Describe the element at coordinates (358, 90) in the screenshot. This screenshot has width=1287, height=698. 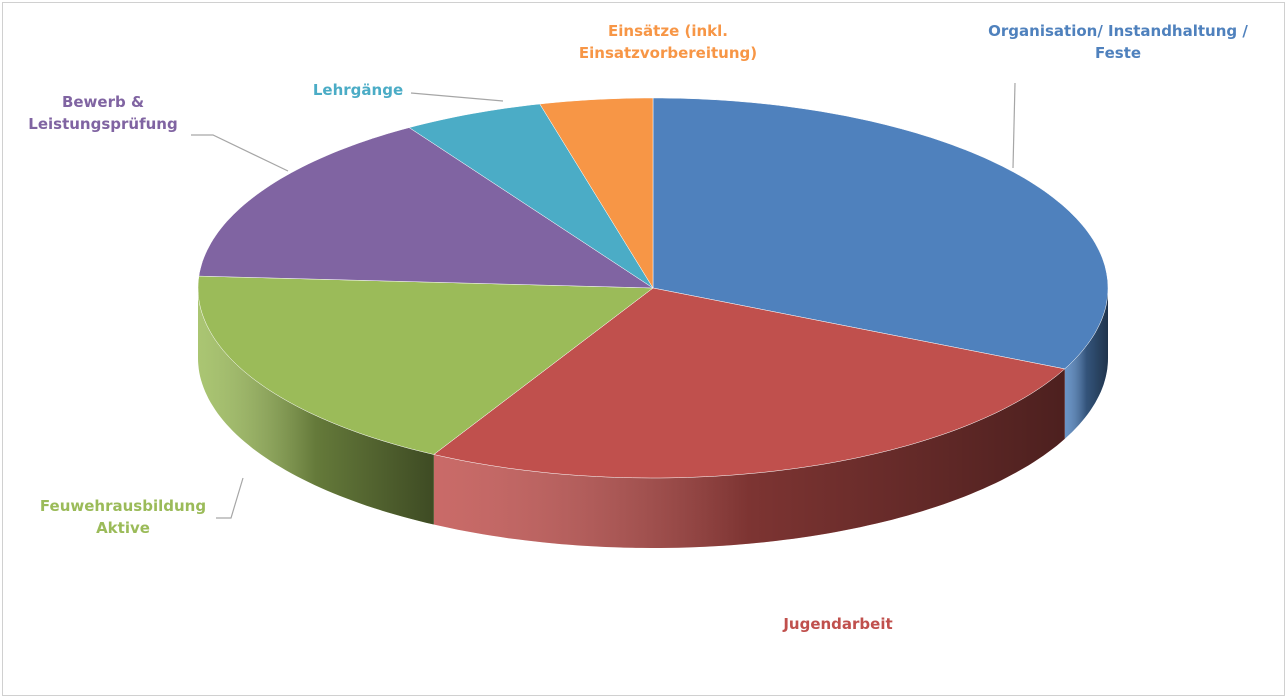
I see `category-label: Lehrgänge` at that location.